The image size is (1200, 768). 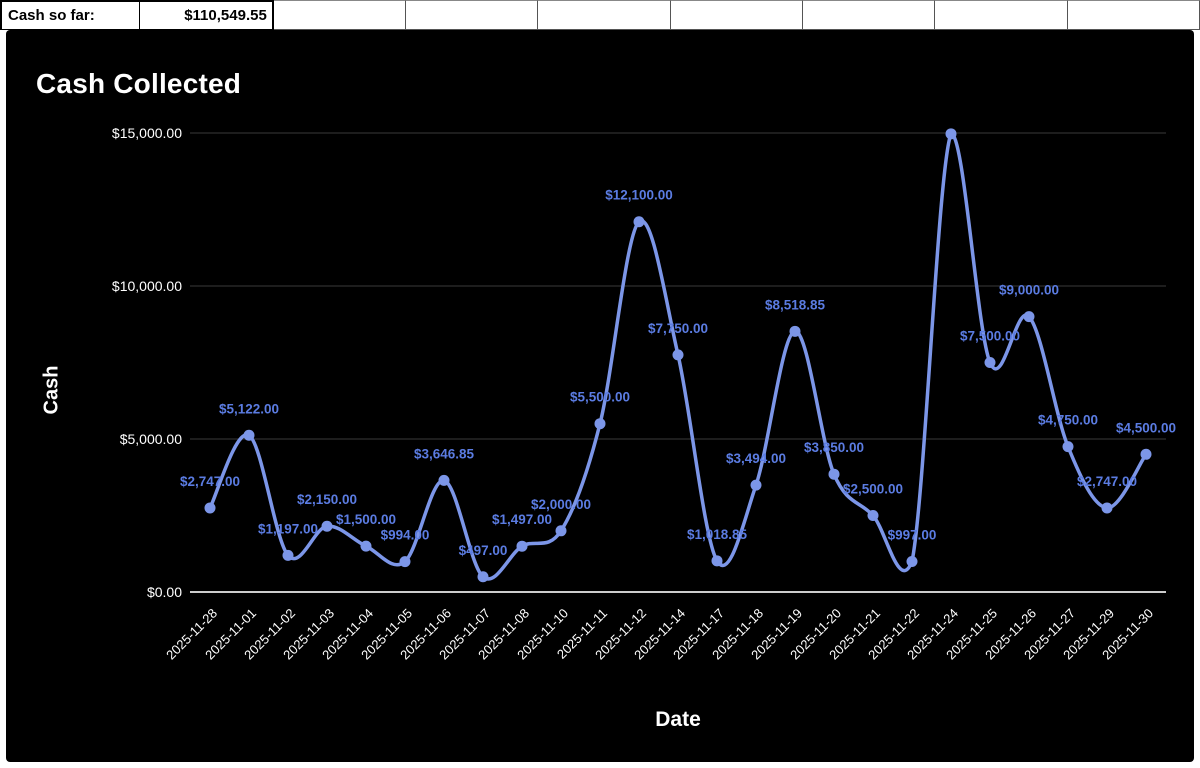 I want to click on cash-so-far-label: Cash so far:, so click(x=51, y=15).